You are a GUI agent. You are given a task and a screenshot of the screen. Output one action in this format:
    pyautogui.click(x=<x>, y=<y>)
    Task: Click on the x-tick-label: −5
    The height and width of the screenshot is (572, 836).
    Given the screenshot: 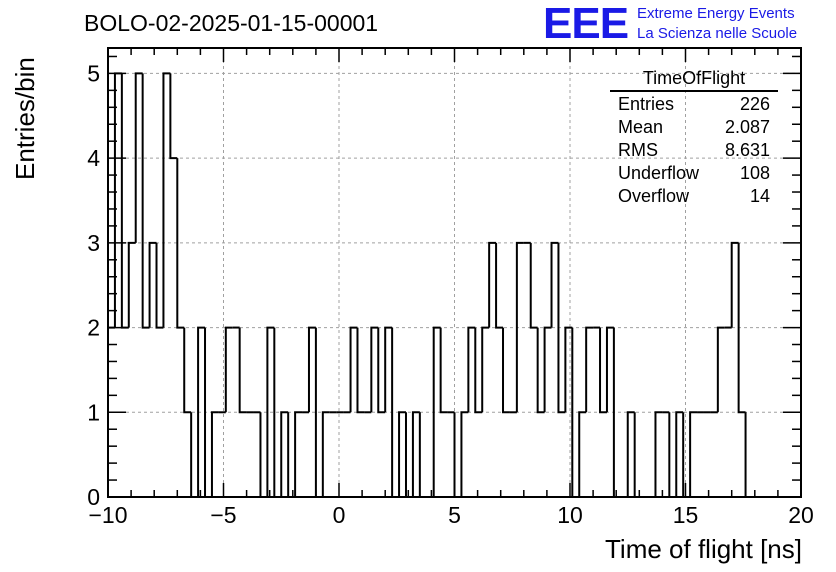 What is the action you would take?
    pyautogui.click(x=223, y=515)
    